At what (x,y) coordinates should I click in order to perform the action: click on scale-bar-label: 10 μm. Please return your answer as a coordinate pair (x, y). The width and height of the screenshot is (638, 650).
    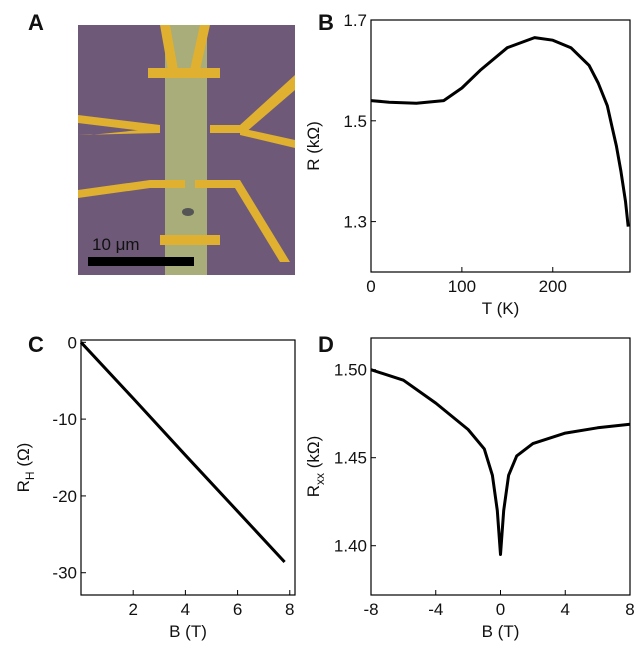
    Looking at the image, I should click on (116, 244).